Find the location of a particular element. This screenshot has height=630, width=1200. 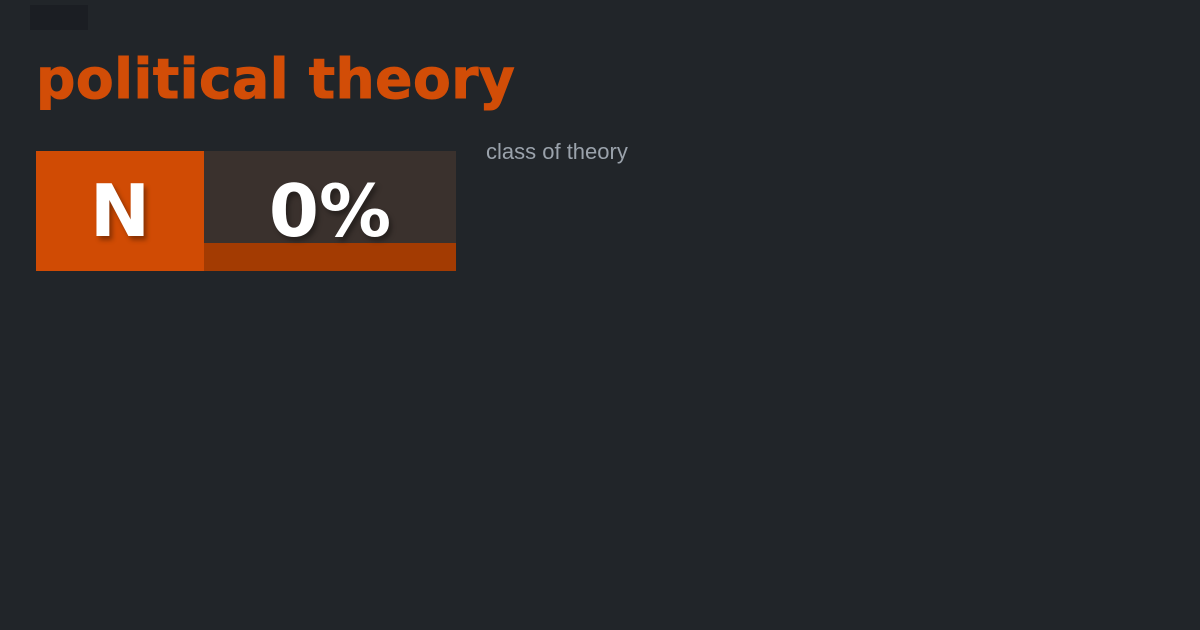

grade-letter-box: N is located at coordinates (120, 211).